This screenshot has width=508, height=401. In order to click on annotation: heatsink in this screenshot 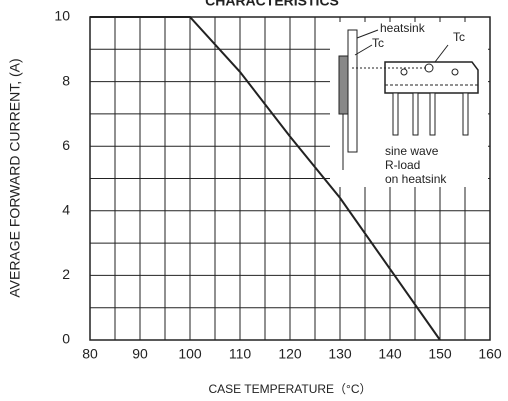, I will do `click(403, 28)`.